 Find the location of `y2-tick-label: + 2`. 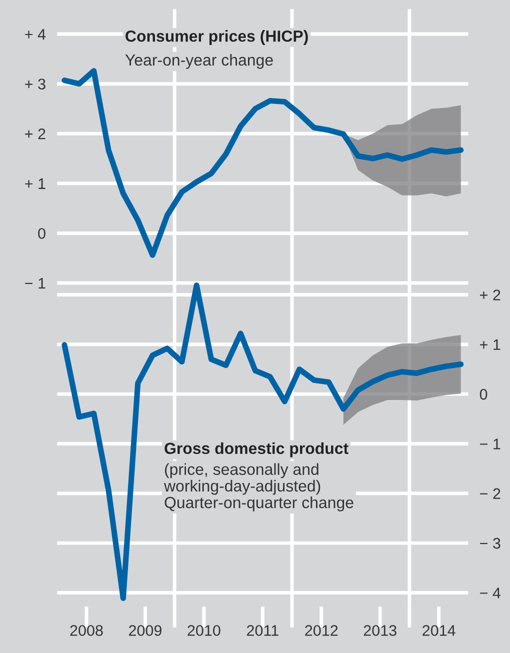

y2-tick-label: + 2 is located at coordinates (490, 295).